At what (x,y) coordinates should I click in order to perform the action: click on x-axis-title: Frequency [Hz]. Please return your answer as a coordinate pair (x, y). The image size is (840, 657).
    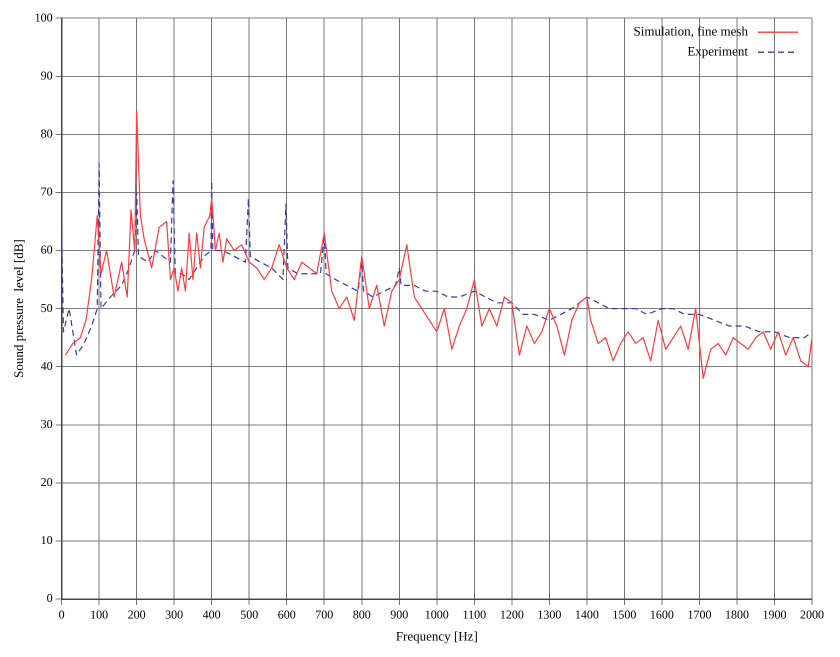
    Looking at the image, I should click on (437, 636).